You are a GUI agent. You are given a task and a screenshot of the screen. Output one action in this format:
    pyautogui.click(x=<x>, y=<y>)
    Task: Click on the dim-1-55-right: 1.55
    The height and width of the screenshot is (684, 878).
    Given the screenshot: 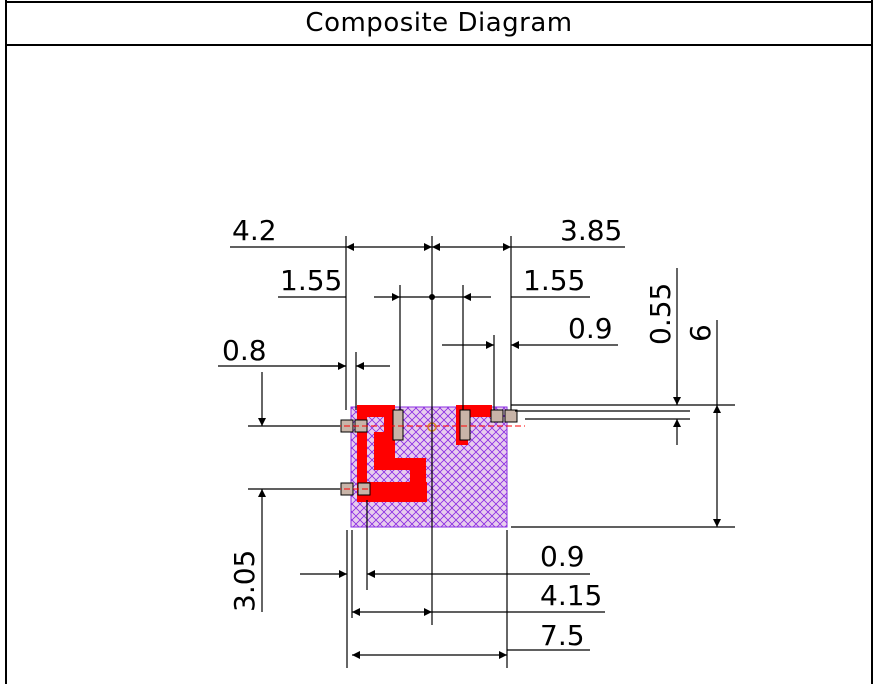 What is the action you would take?
    pyautogui.click(x=554, y=280)
    